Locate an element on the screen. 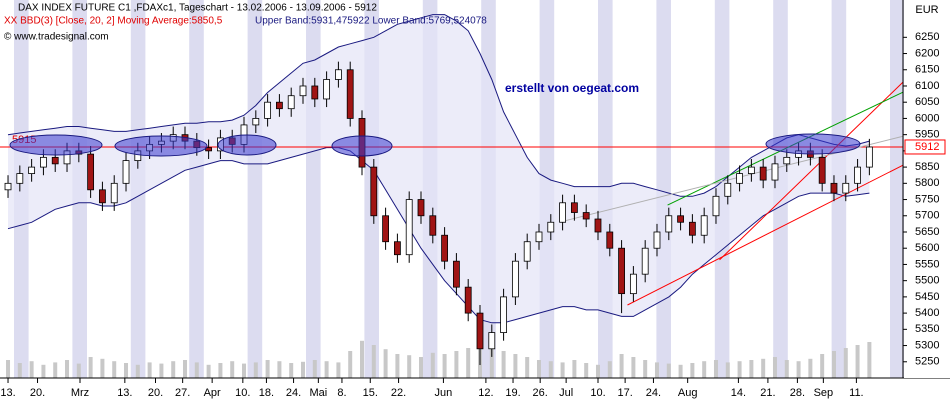 Image resolution: width=950 pixels, height=402 pixels. axis-panel is located at coordinates (927, 189).